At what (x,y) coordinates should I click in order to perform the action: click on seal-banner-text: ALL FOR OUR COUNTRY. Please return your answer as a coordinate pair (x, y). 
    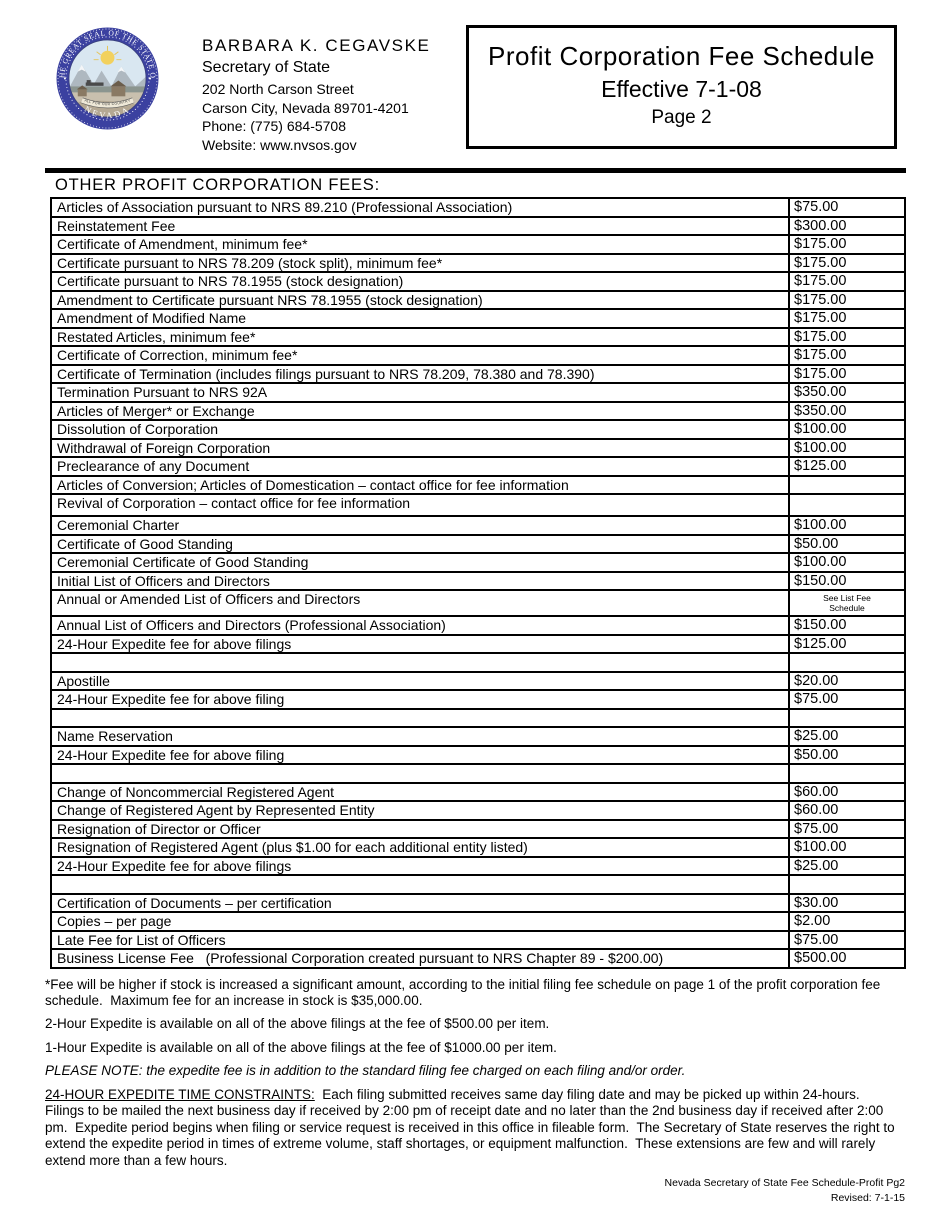
    Looking at the image, I should click on (107, 102).